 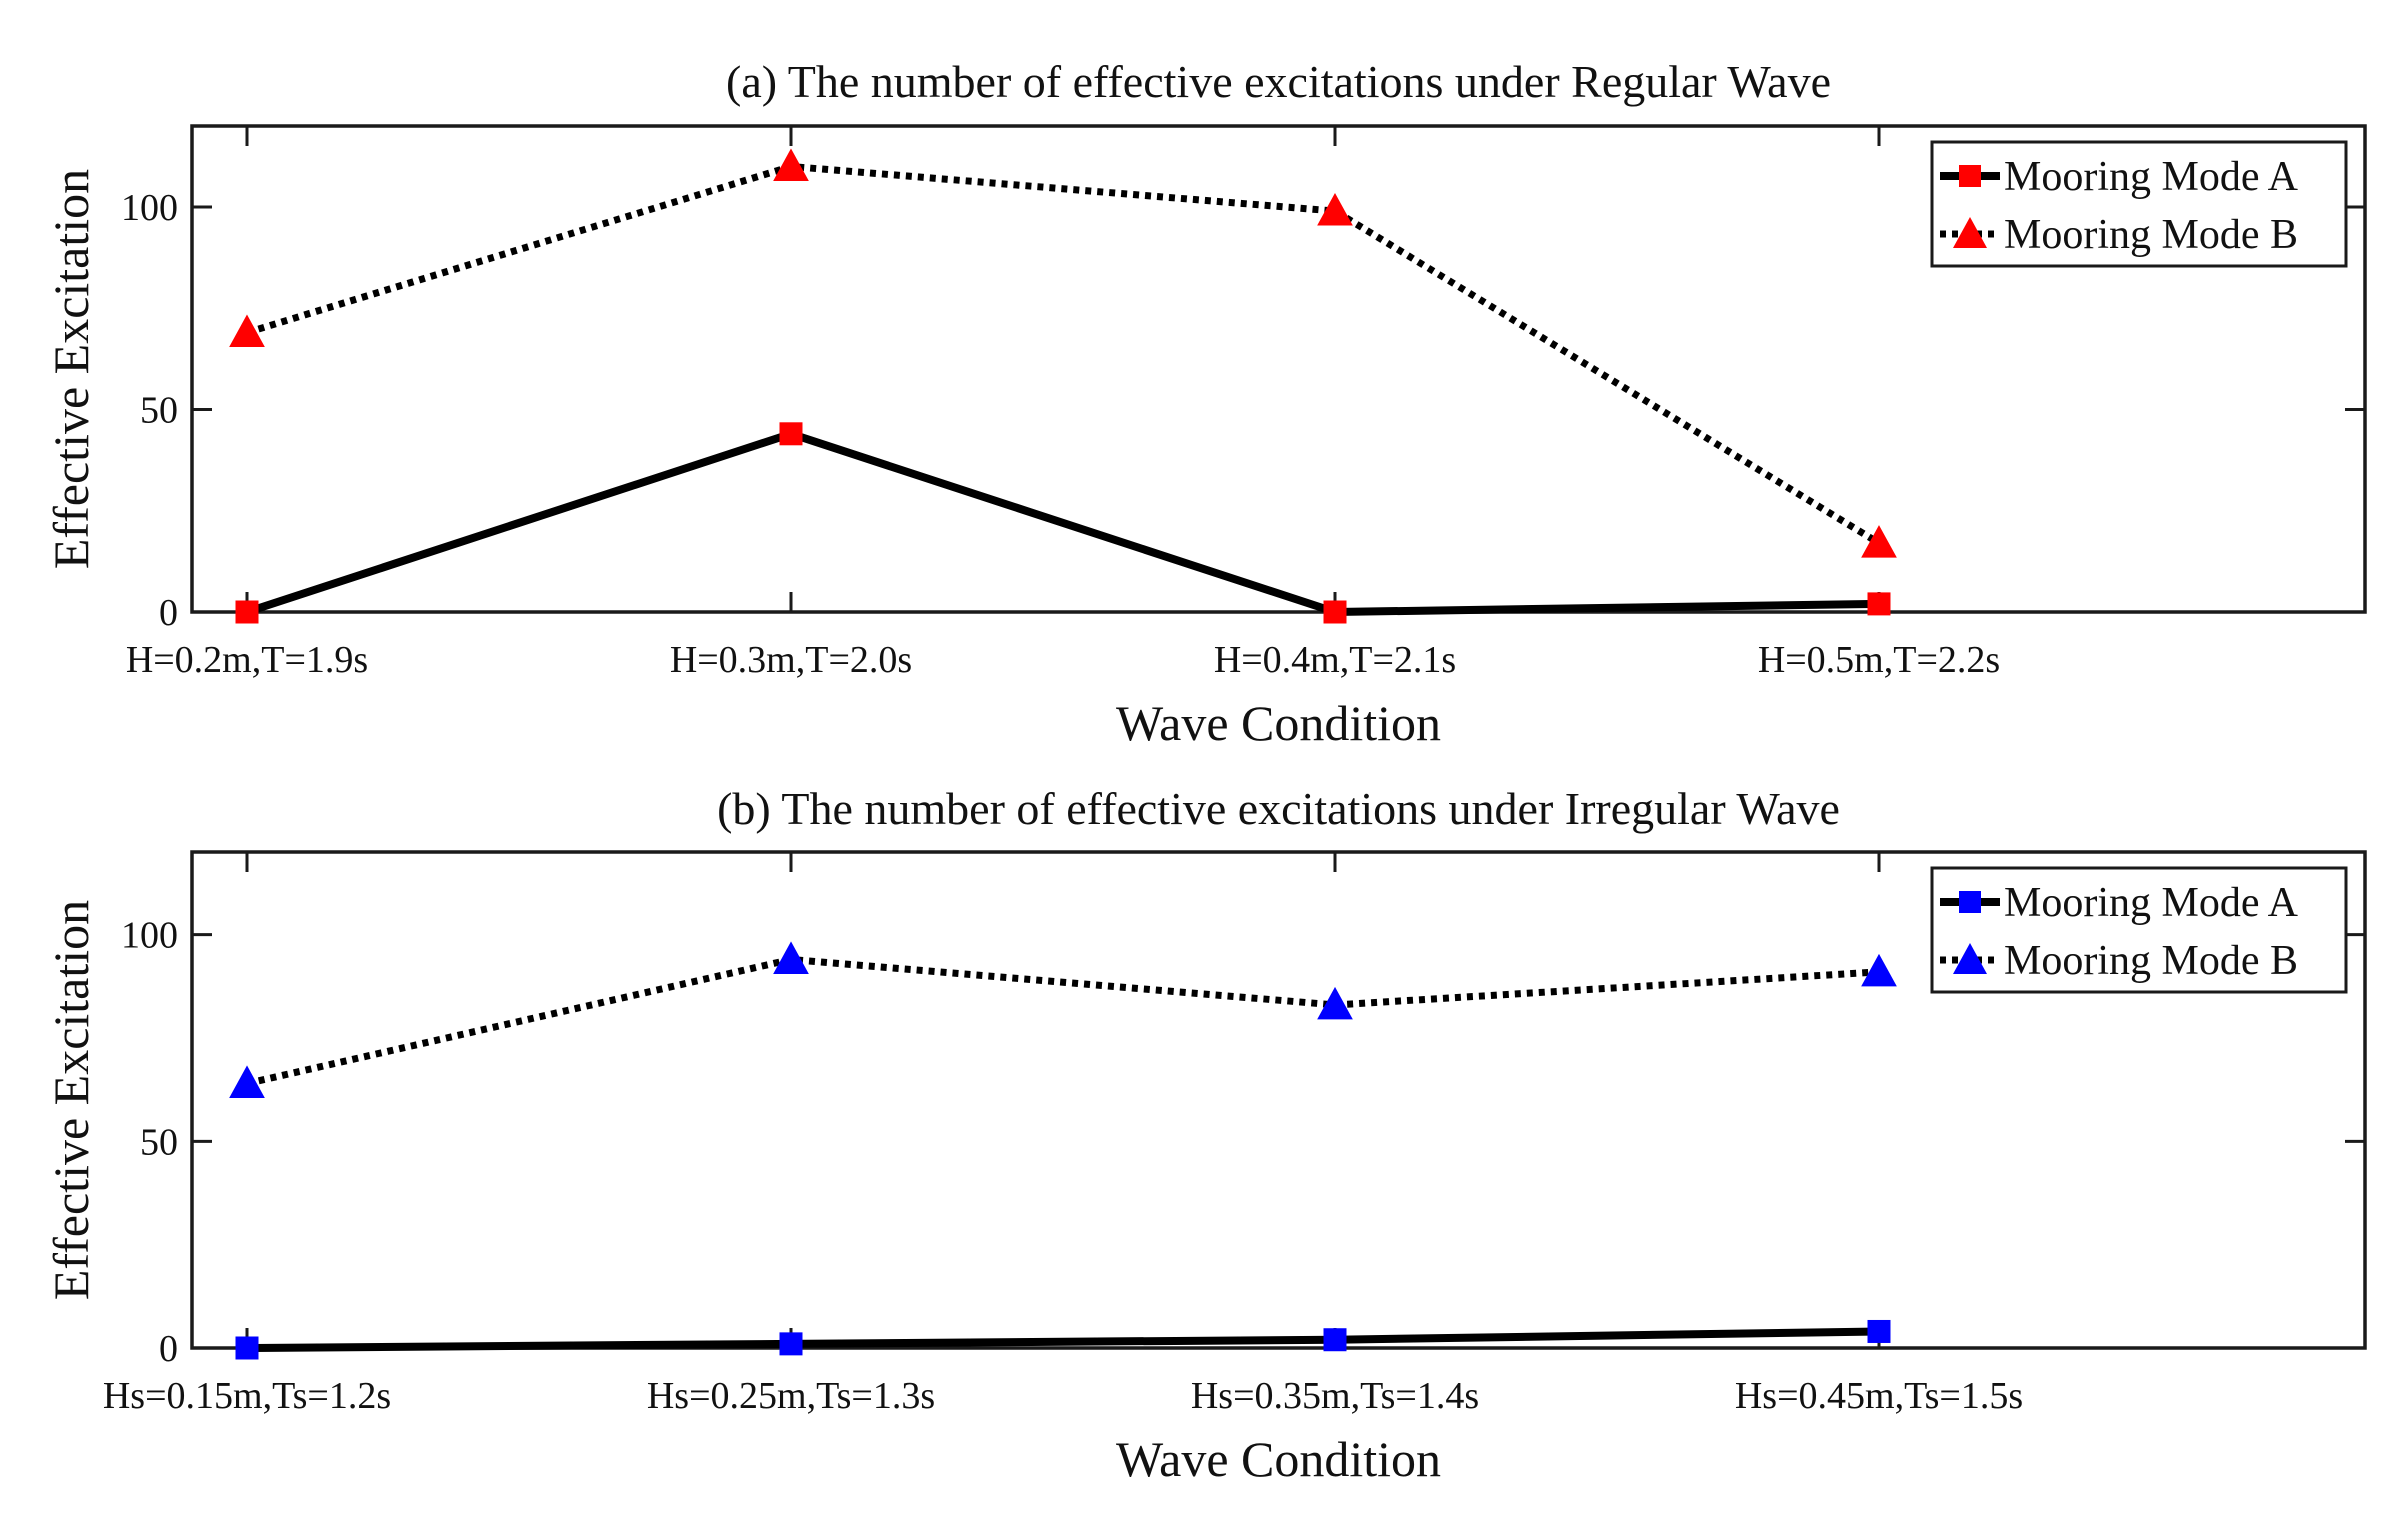 I want to click on x-tick-label: H=0.2m,T=1.9s, so click(x=247, y=660).